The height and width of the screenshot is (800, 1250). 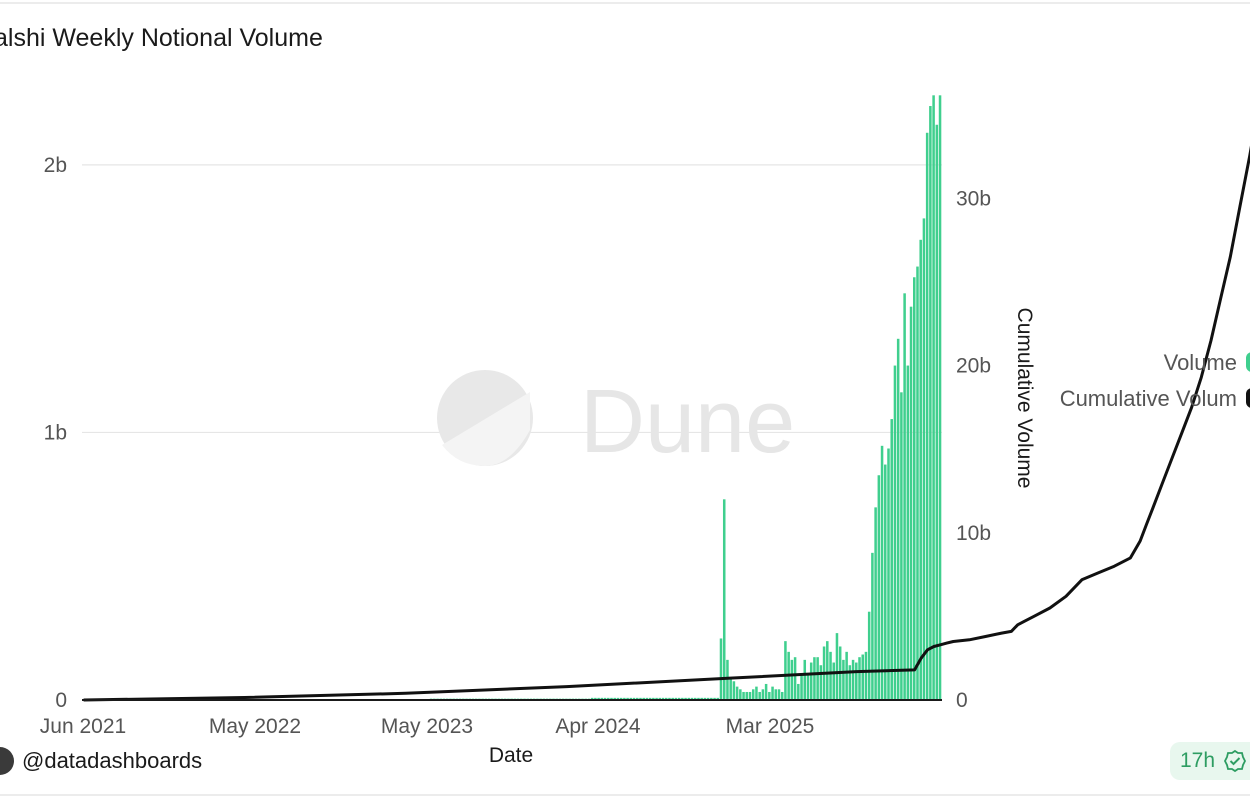 I want to click on frame-top-border, so click(x=625, y=3).